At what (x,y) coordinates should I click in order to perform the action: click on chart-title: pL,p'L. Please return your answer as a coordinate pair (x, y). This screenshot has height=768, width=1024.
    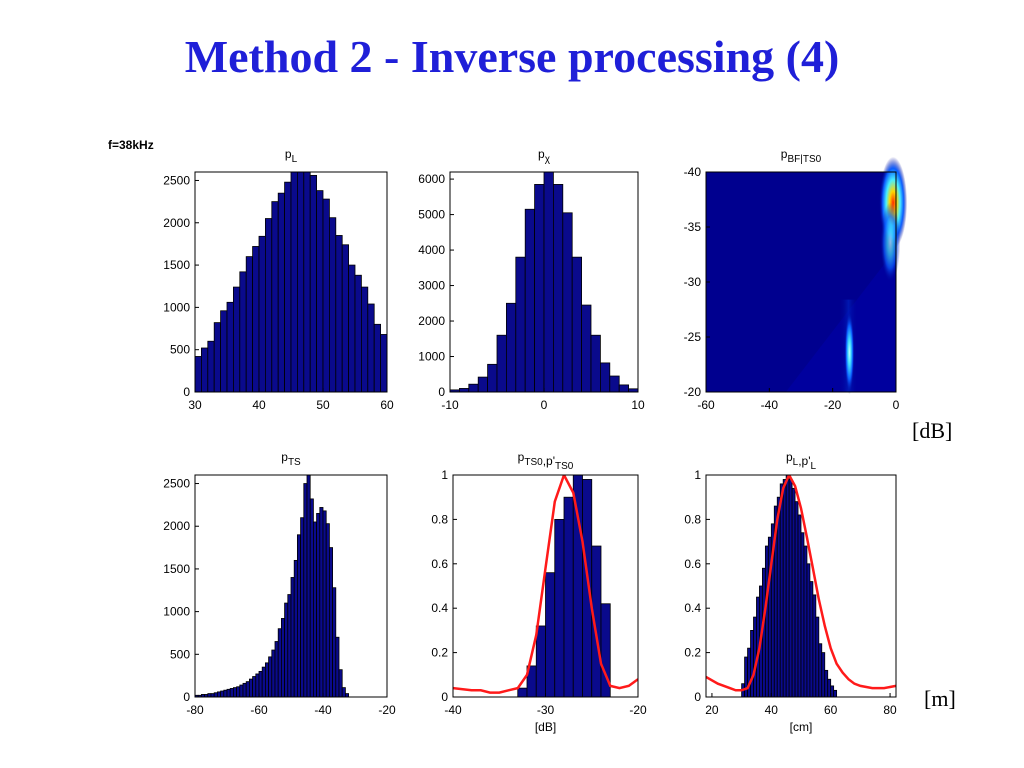
    Looking at the image, I should click on (801, 461).